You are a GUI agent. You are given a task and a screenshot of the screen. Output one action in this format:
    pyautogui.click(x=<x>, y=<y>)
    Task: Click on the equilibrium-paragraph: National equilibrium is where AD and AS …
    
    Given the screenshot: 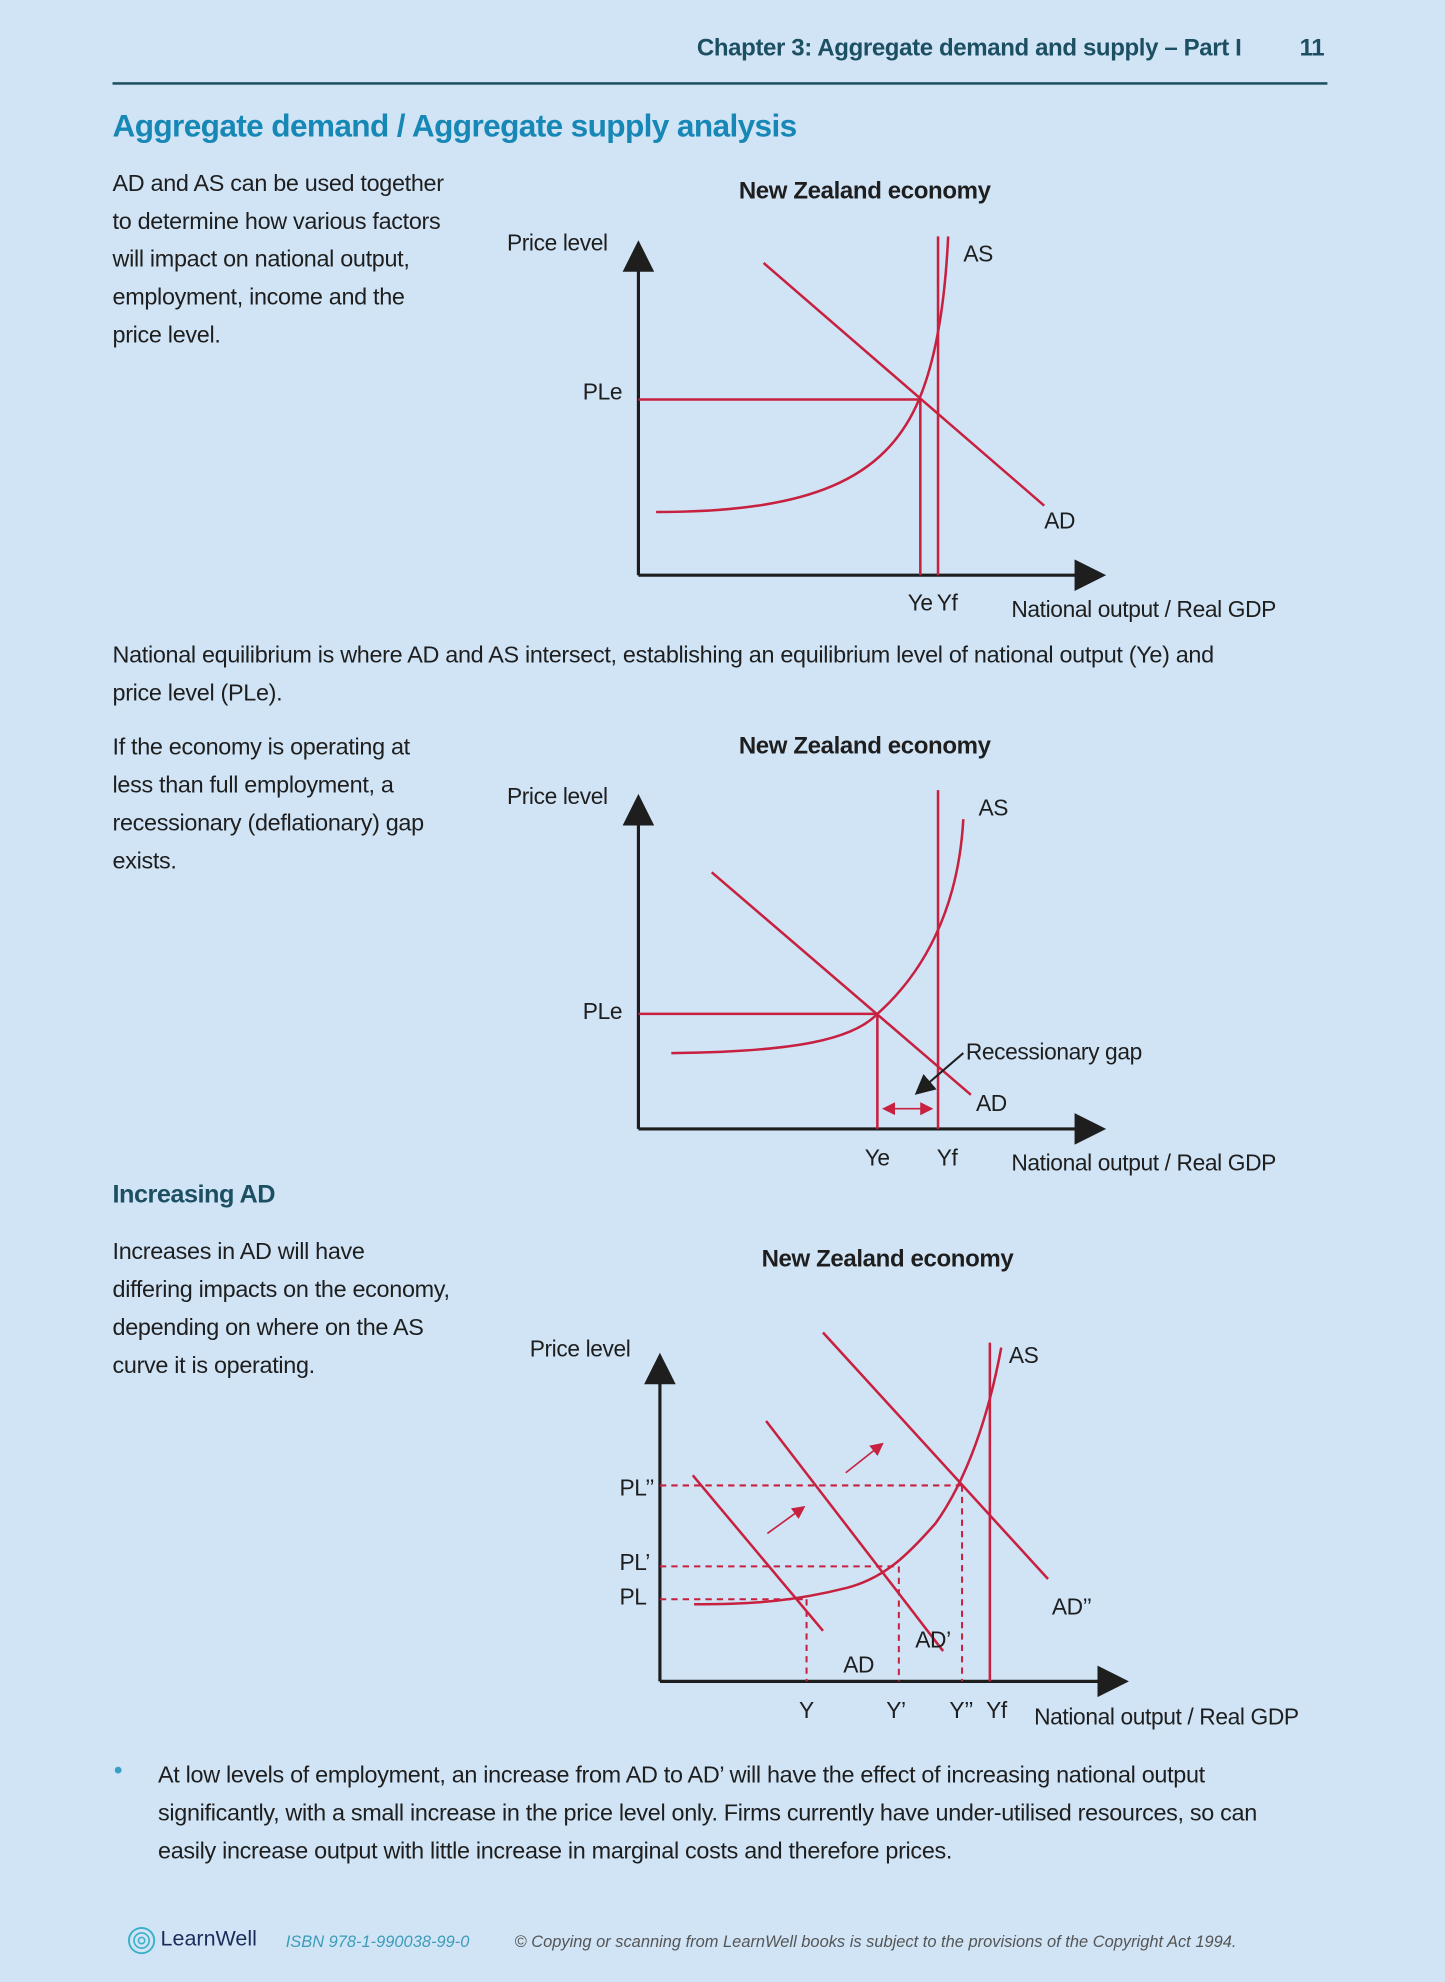 What is the action you would take?
    pyautogui.click(x=663, y=674)
    